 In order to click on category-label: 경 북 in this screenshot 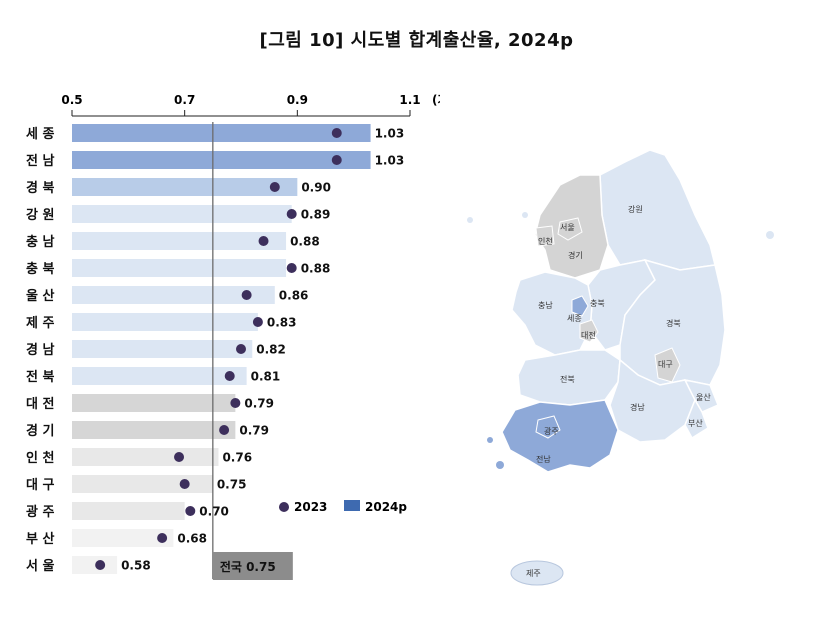, I will do `click(40, 188)`.